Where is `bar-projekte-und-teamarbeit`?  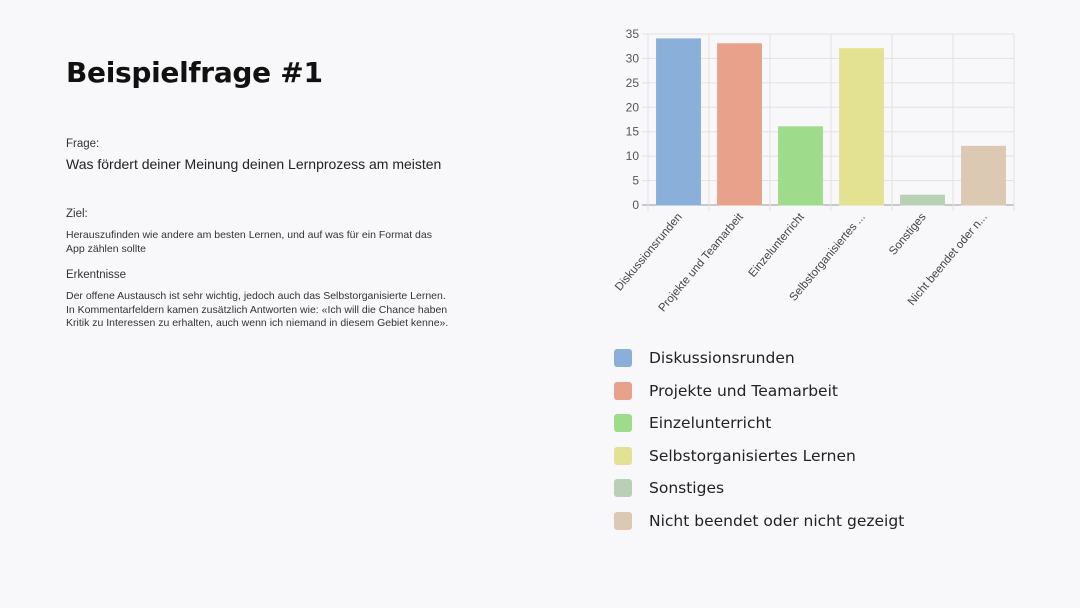
bar-projekte-und-teamarbeit is located at coordinates (739, 124).